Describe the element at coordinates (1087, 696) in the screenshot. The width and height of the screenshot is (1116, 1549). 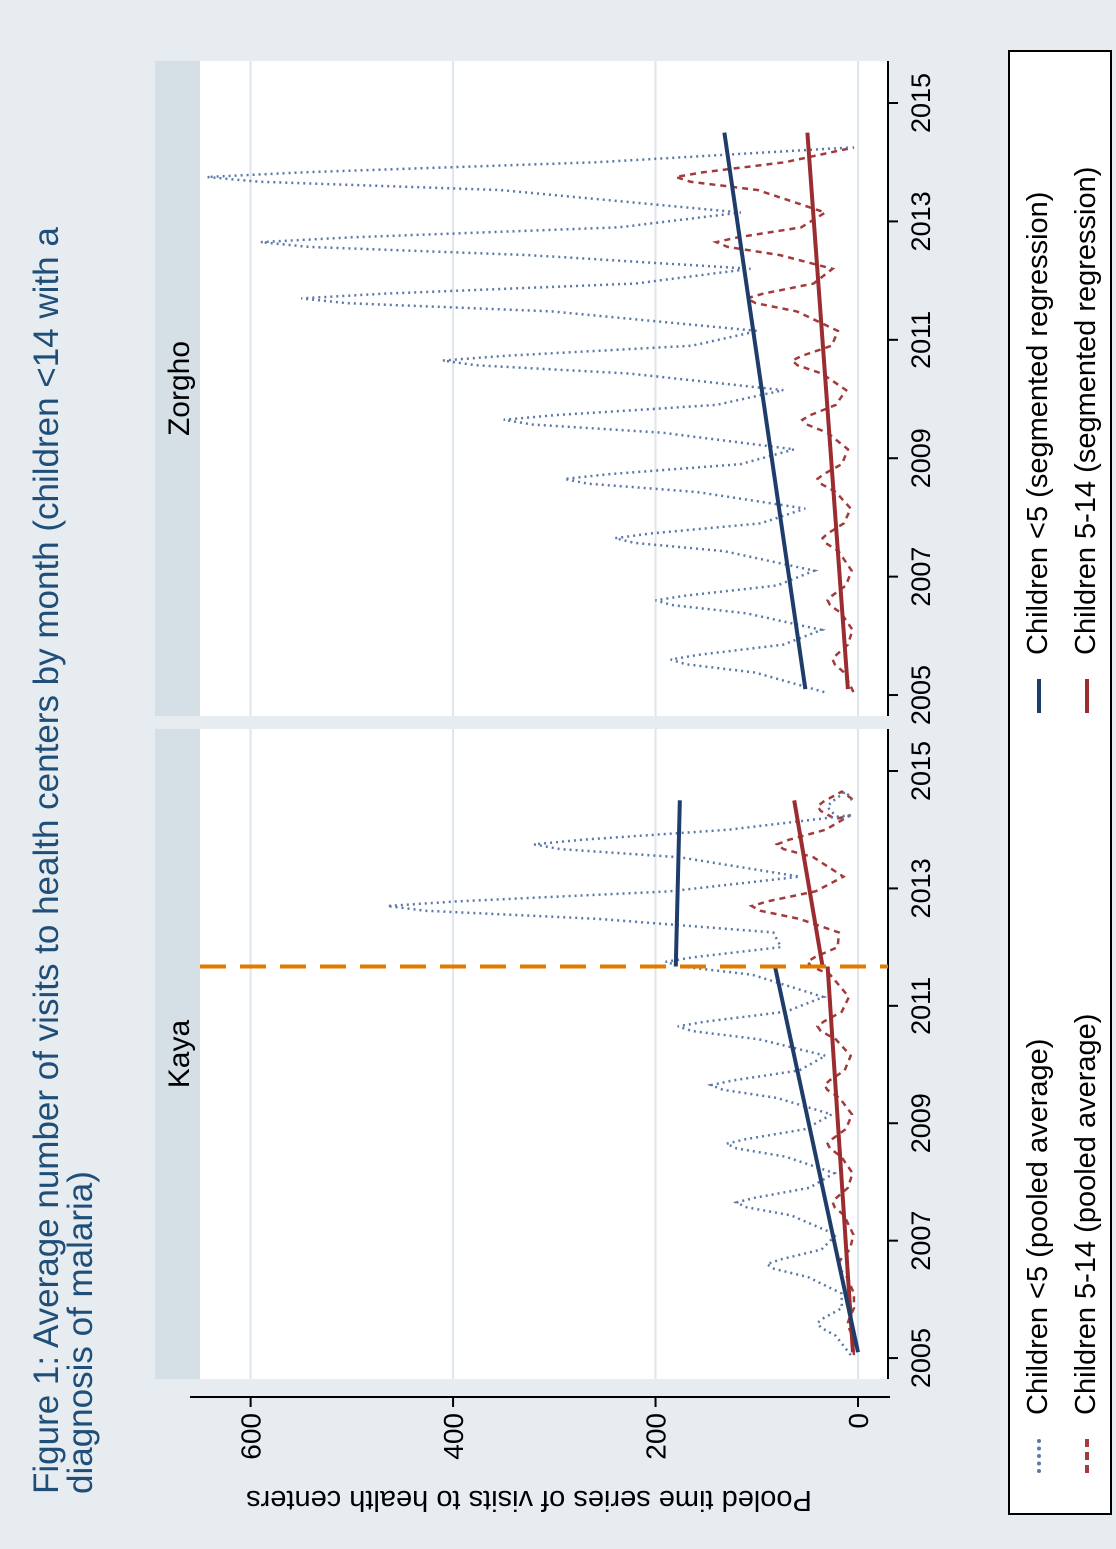
I see `legend-key-solid-red` at that location.